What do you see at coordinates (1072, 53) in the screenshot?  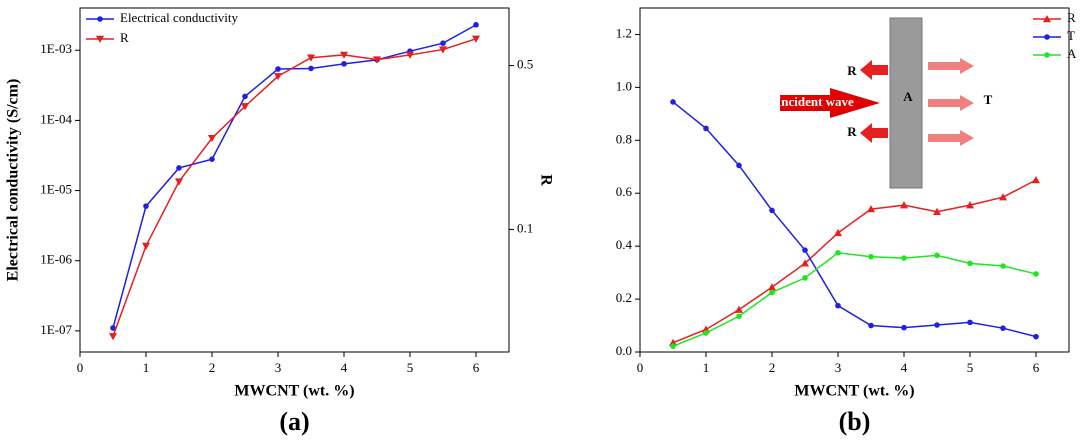 I see `legend-label: A` at bounding box center [1072, 53].